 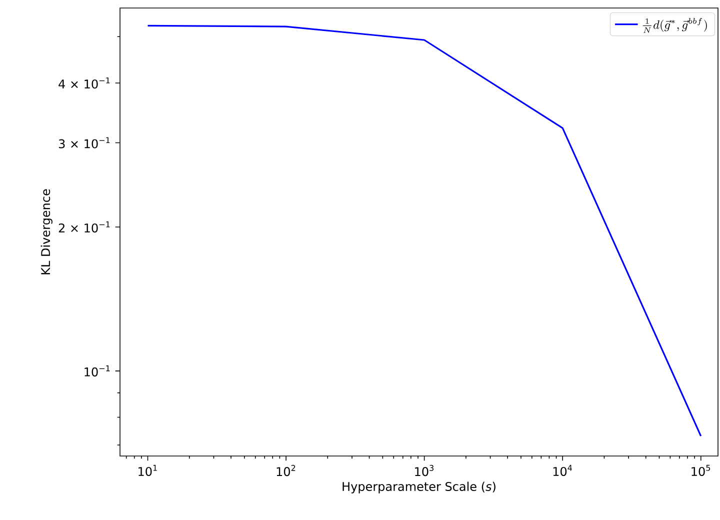 I want to click on legend-label: $\frac{1}{N}d(\vec{g}^{*},\vec{g}^{bbf})$, so click(x=674, y=25).